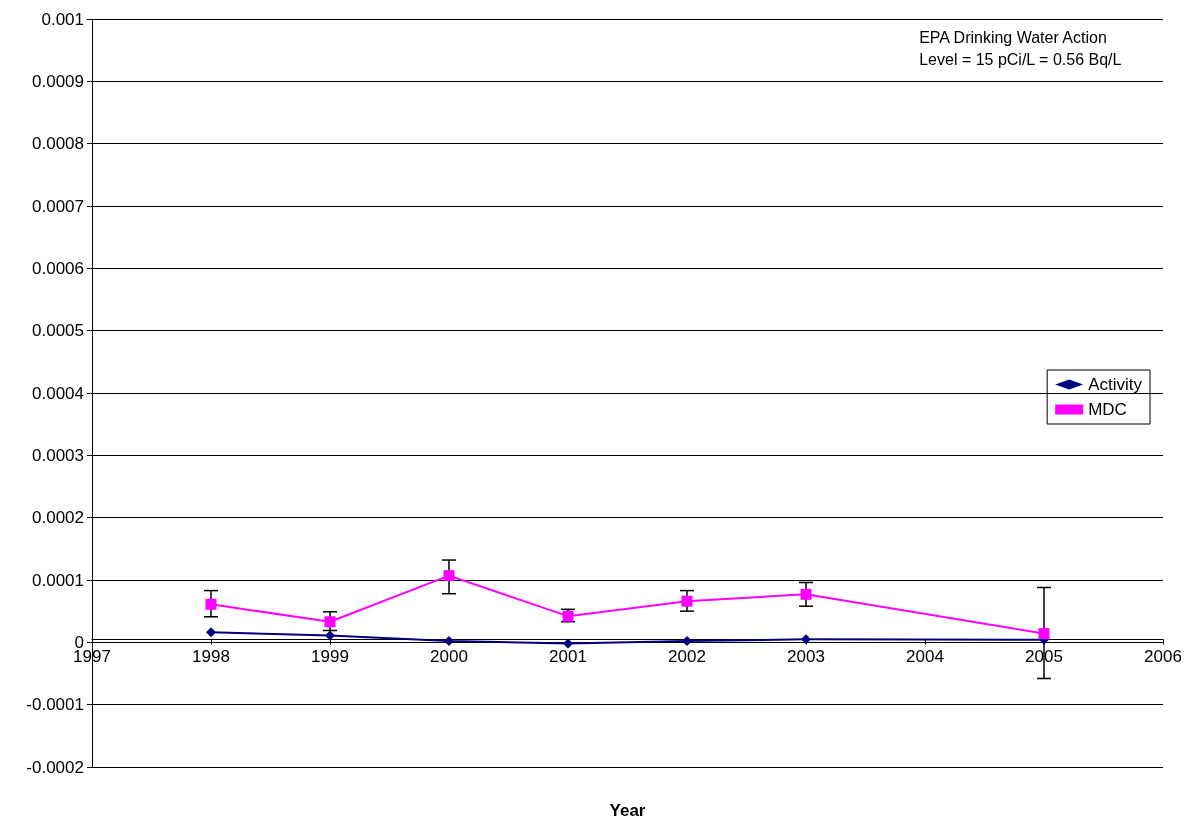 This screenshot has height=832, width=1194. I want to click on x-axis-title: Year, so click(627, 810).